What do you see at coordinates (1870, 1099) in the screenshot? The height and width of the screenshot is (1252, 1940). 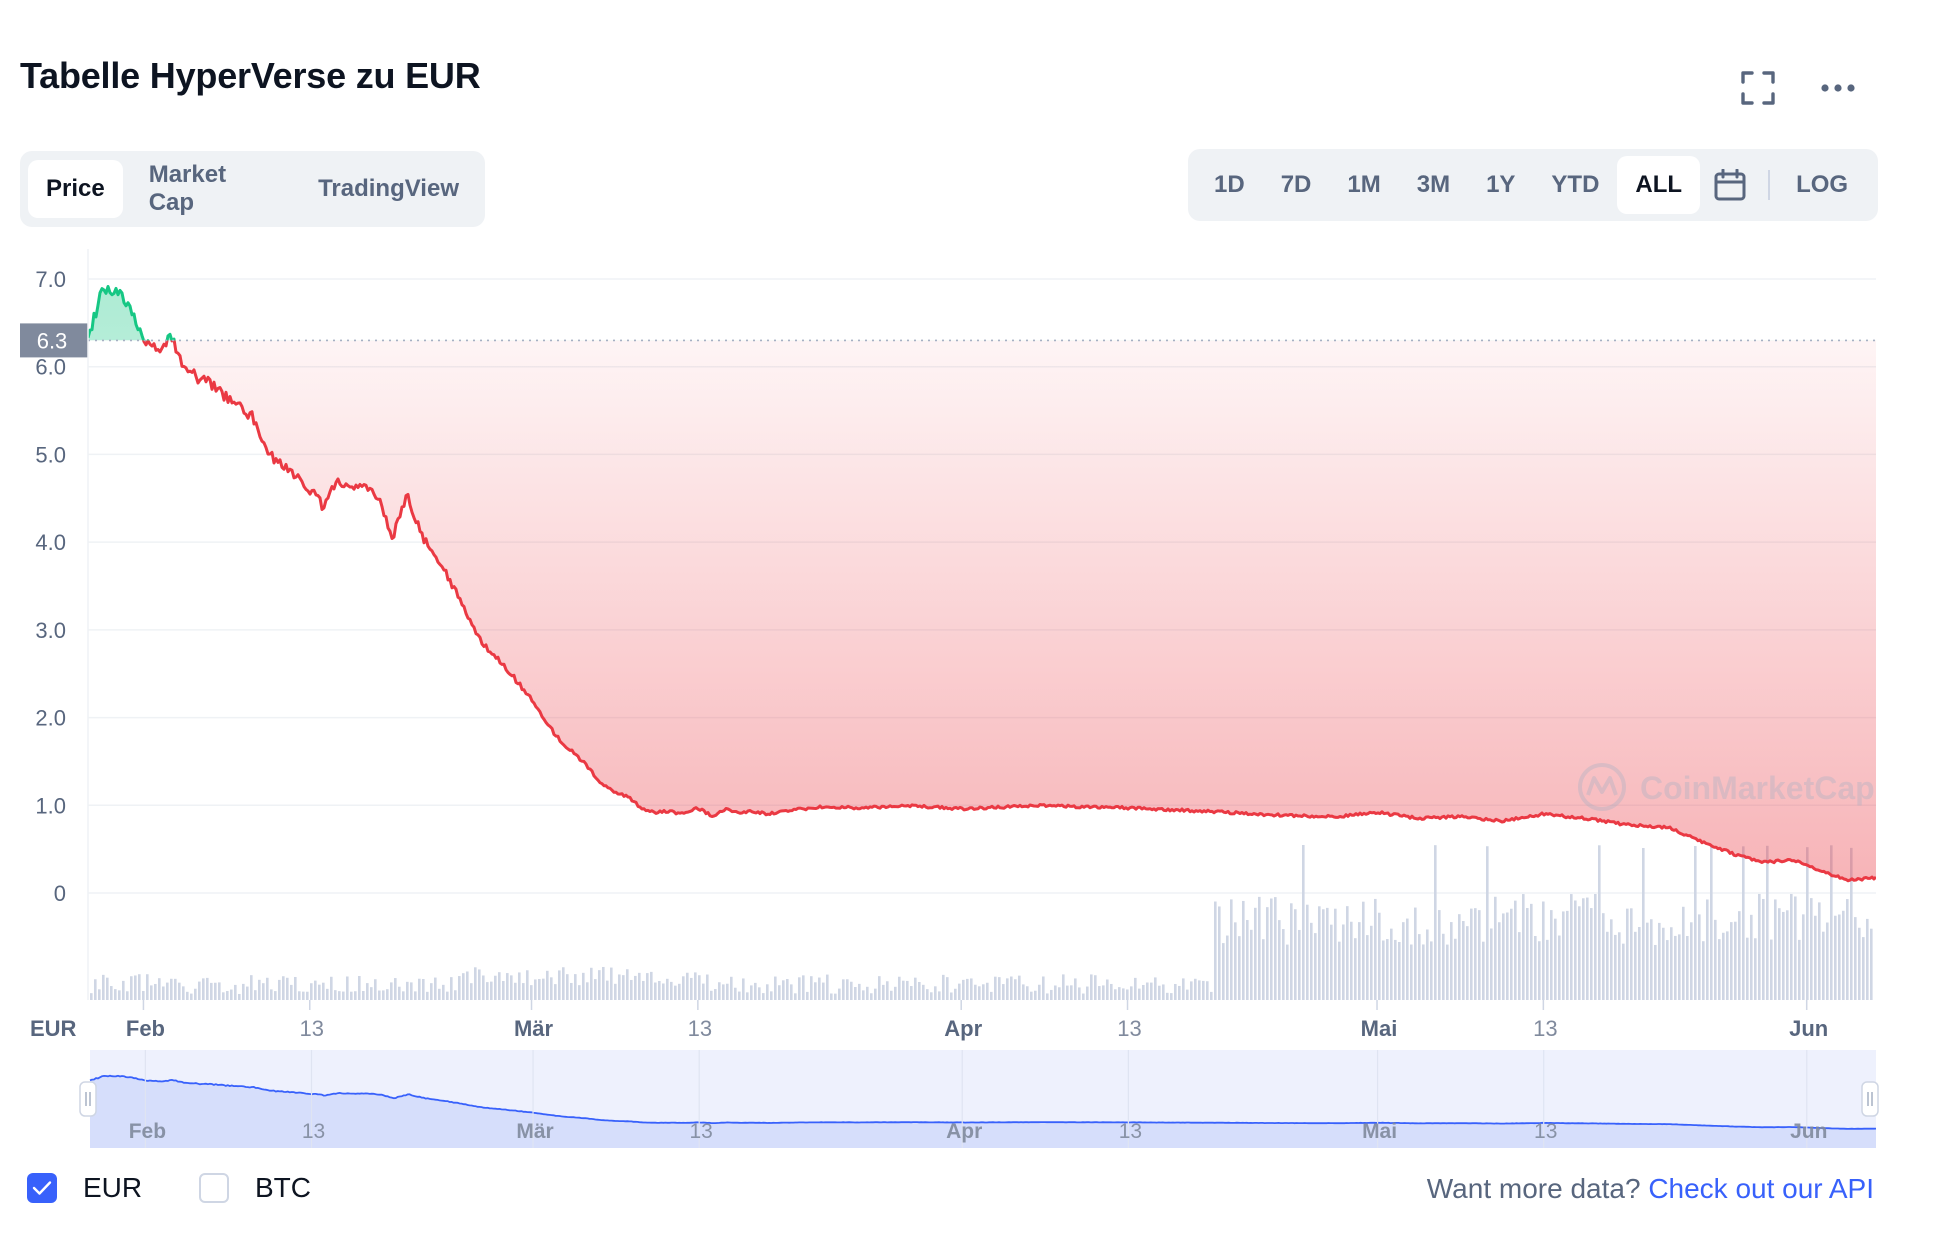 I see `navigator-handle-right` at bounding box center [1870, 1099].